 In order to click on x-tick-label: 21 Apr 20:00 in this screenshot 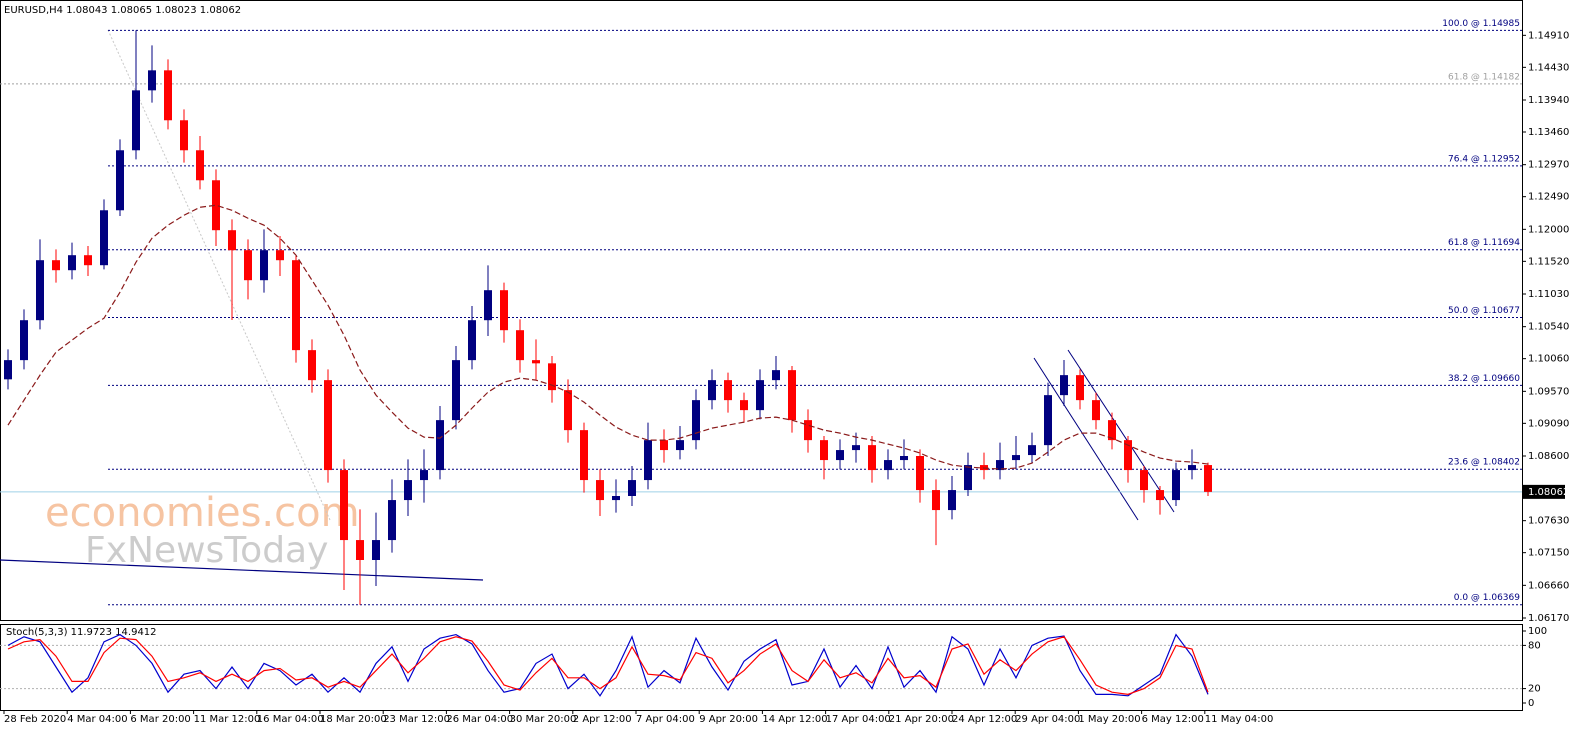, I will do `click(921, 719)`.